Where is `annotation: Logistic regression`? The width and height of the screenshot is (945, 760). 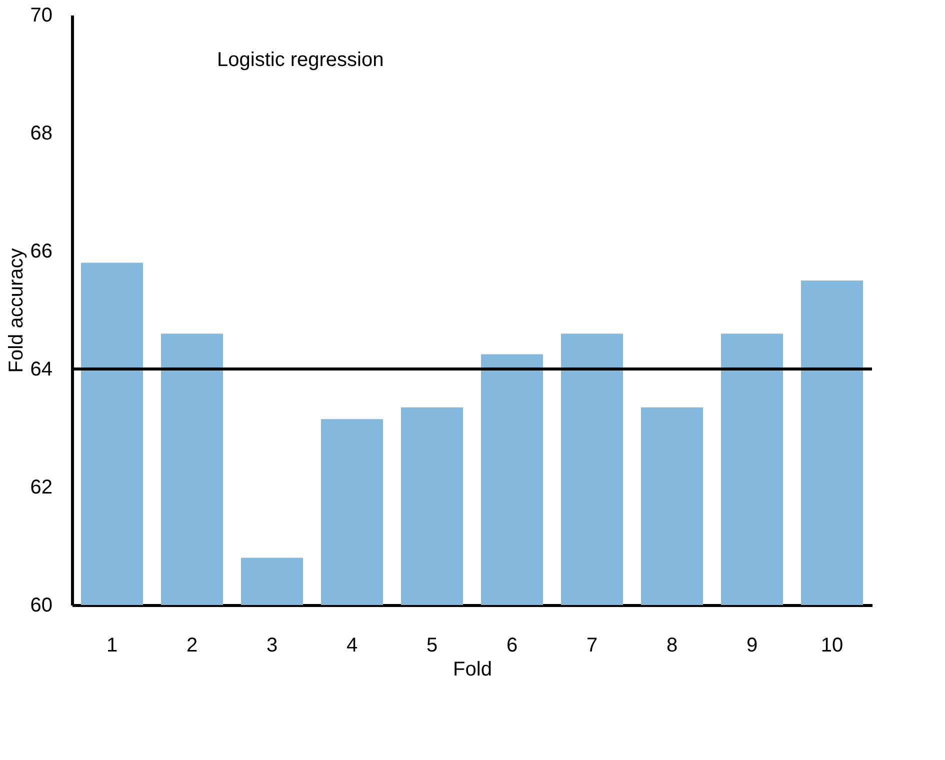
annotation: Logistic regression is located at coordinates (300, 60).